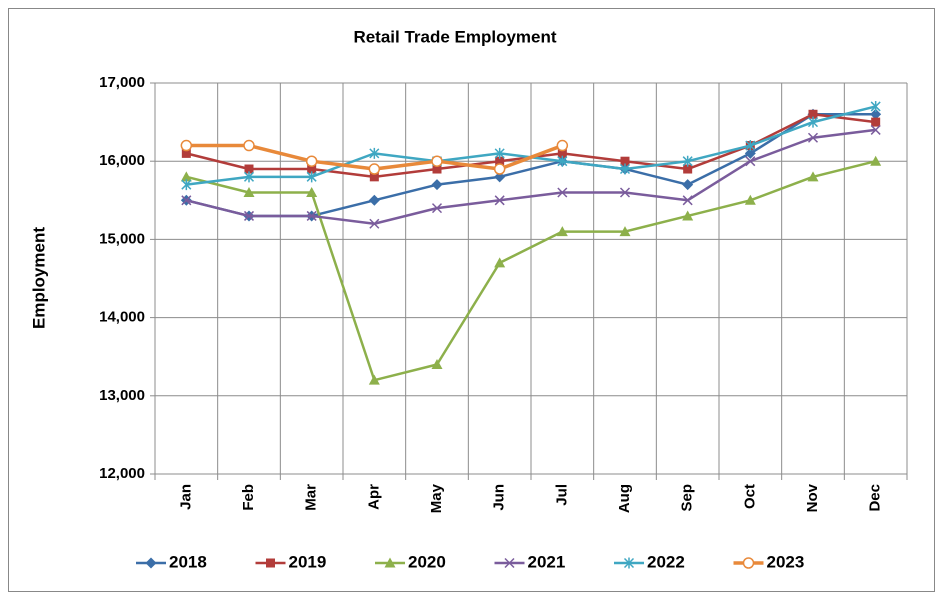 This screenshot has width=943, height=600. I want to click on legend-label: 2021, so click(547, 561).